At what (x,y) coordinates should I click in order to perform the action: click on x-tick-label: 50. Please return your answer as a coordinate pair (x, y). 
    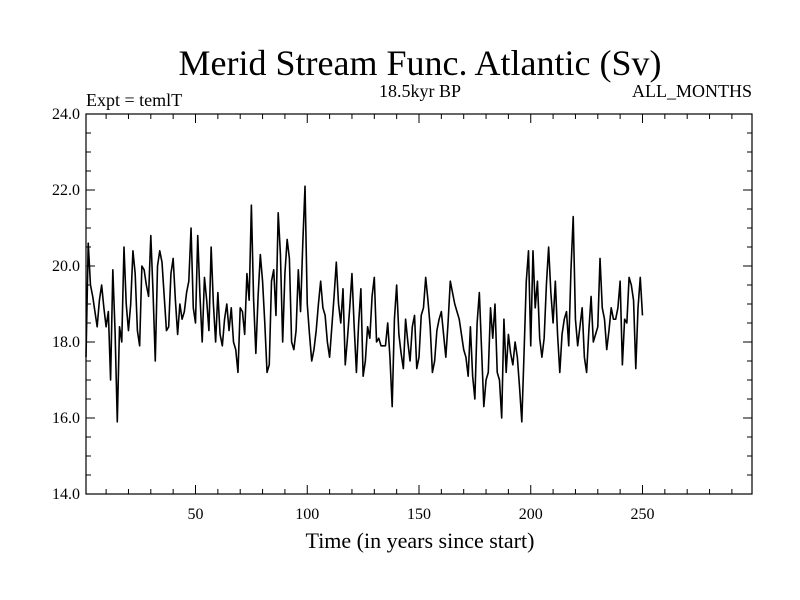
    Looking at the image, I should click on (196, 514).